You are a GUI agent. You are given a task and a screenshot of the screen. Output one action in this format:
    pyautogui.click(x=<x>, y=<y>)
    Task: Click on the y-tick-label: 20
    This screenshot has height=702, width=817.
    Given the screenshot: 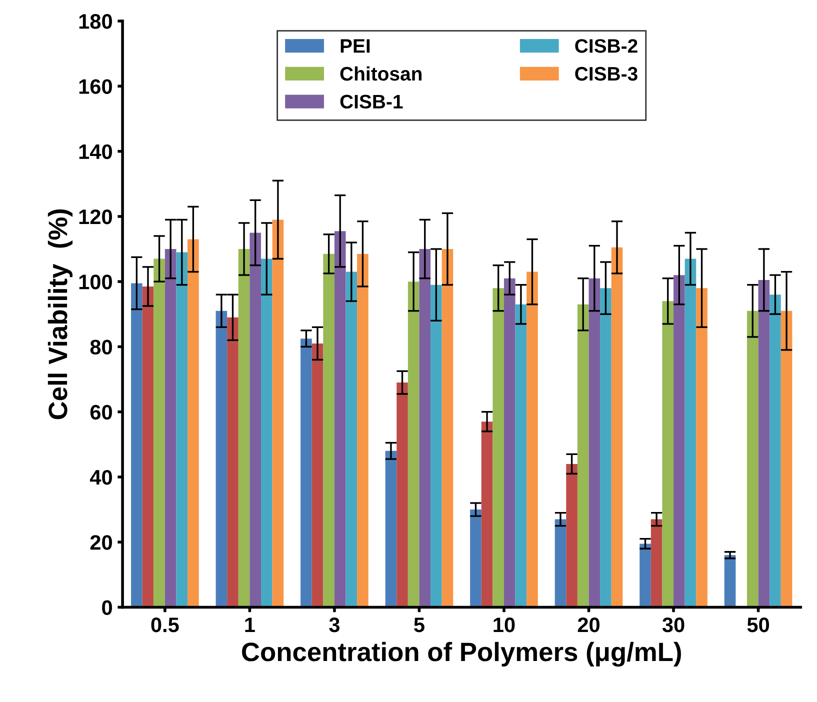 What is the action you would take?
    pyautogui.click(x=101, y=542)
    